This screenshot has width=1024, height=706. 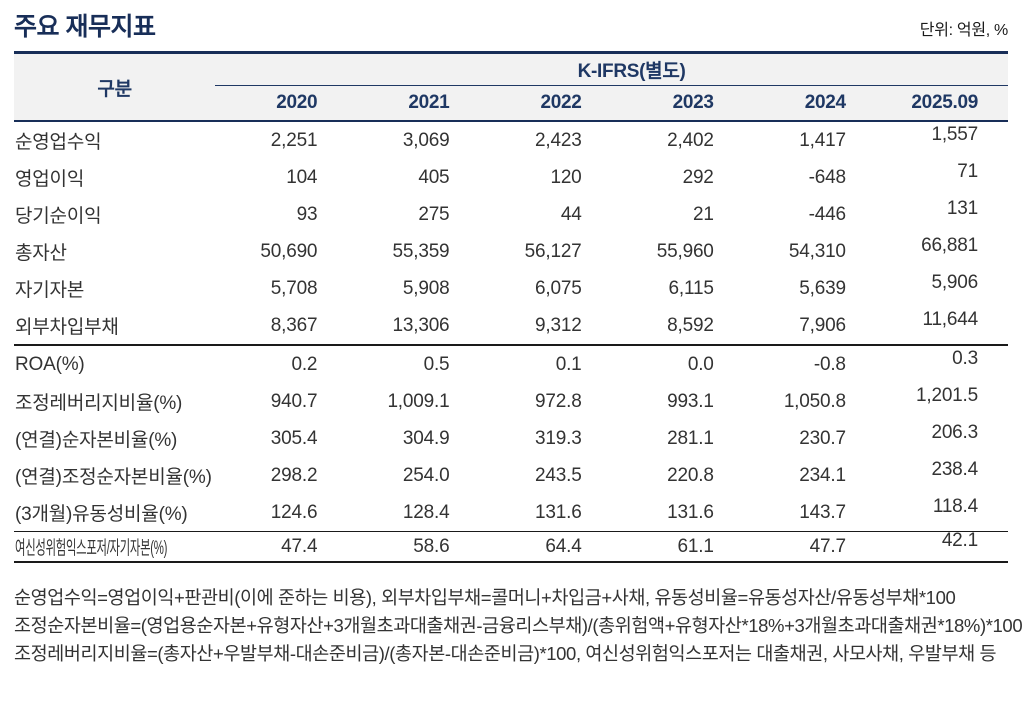 What do you see at coordinates (809, 547) in the screenshot?
I see `cell-value: 47.7` at bounding box center [809, 547].